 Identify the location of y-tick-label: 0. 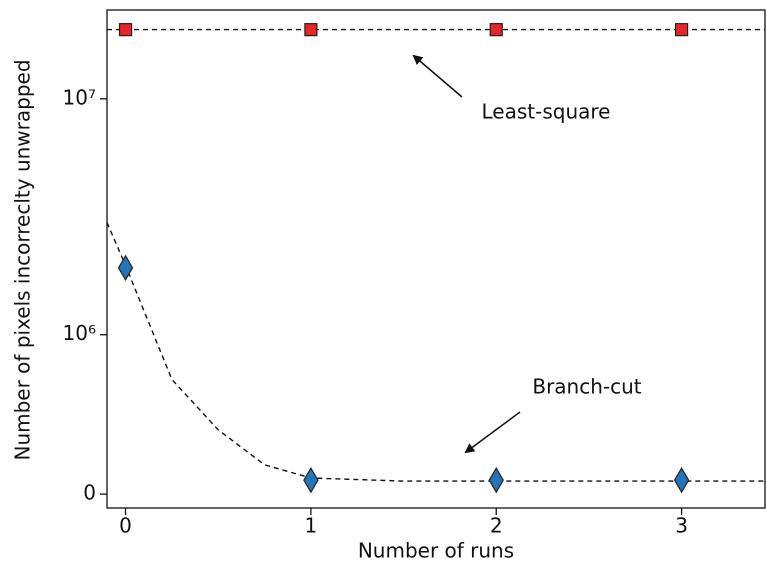
(89, 493).